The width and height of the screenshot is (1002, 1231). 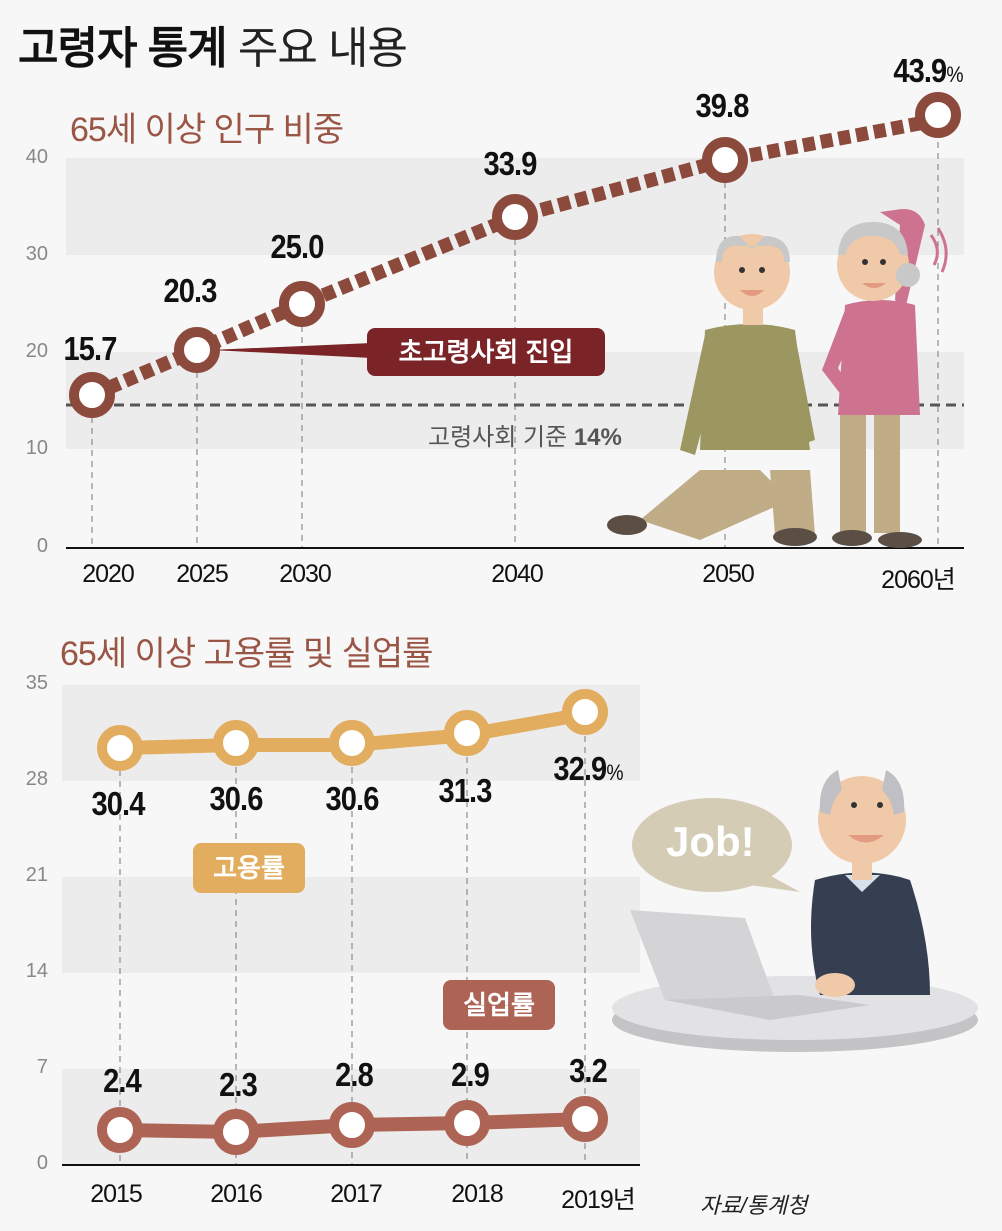 What do you see at coordinates (90, 348) in the screenshot?
I see `chart1-value-label: 15.7` at bounding box center [90, 348].